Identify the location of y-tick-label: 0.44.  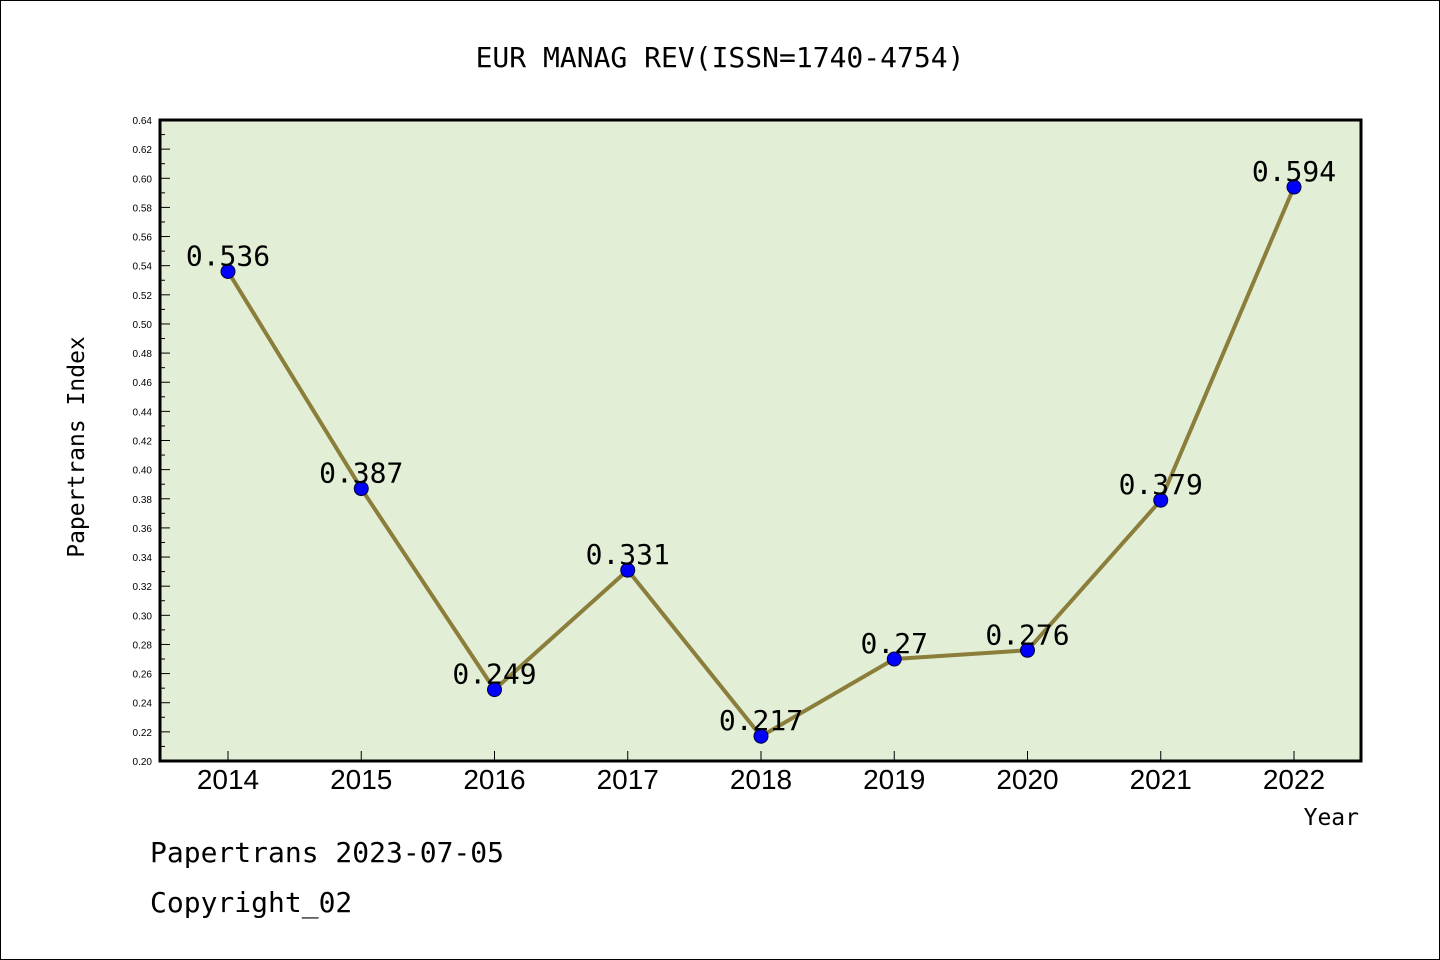
(143, 412).